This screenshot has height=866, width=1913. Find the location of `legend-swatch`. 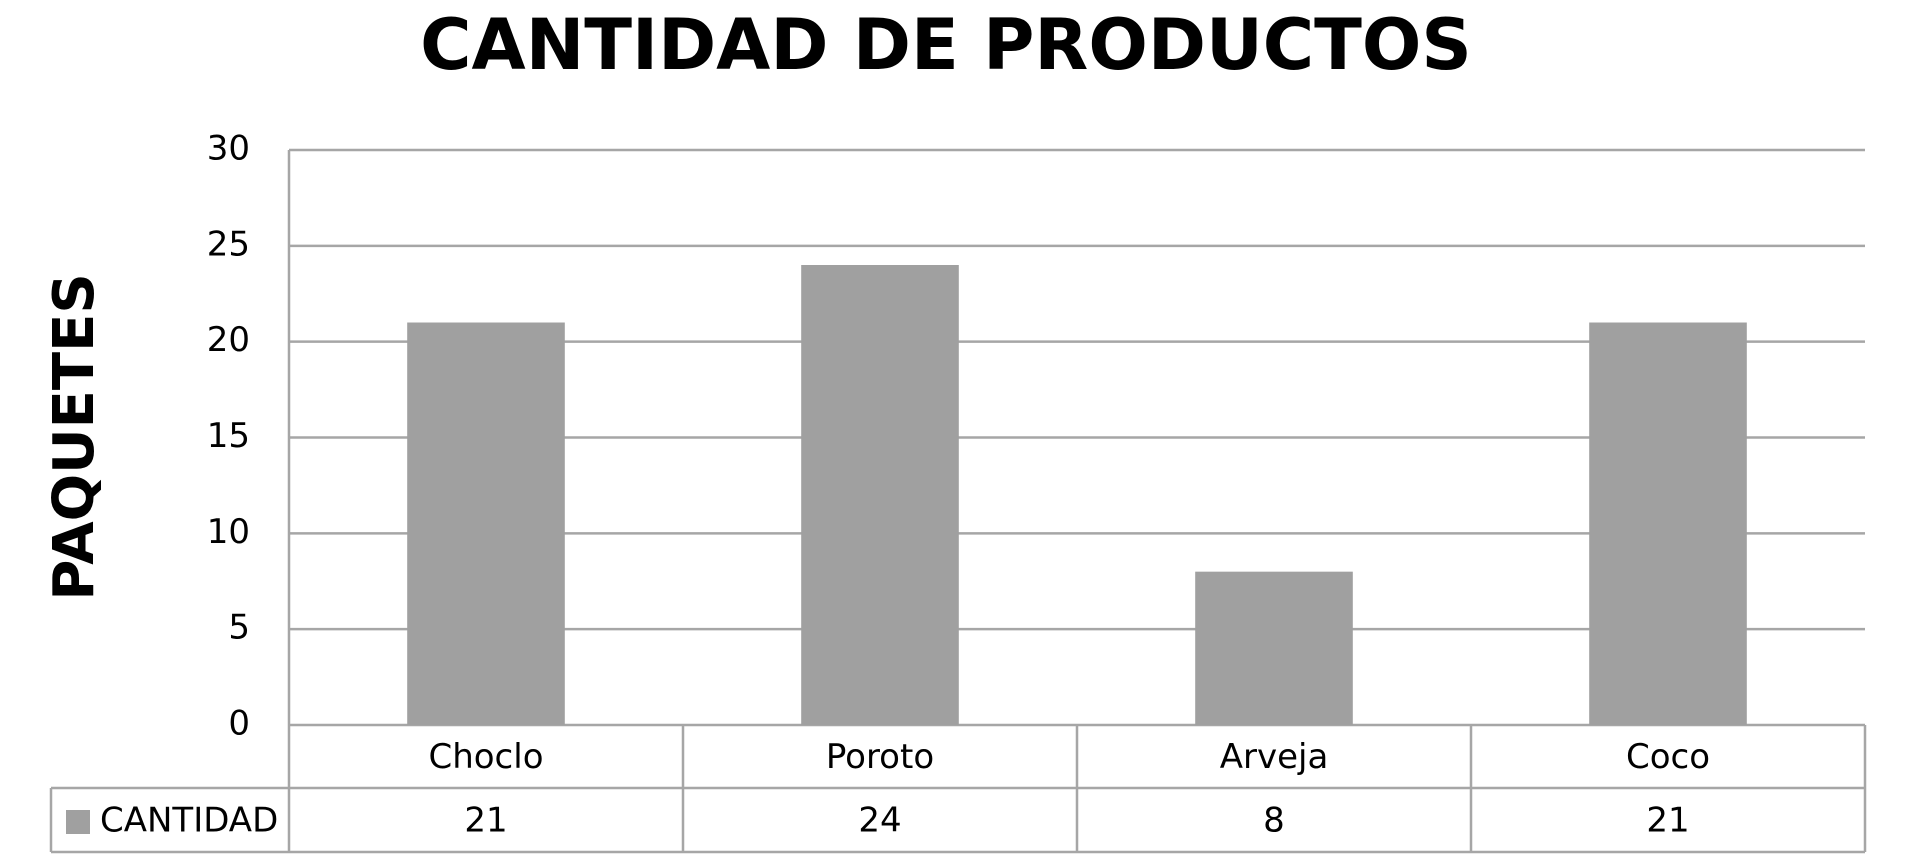

legend-swatch is located at coordinates (78, 822).